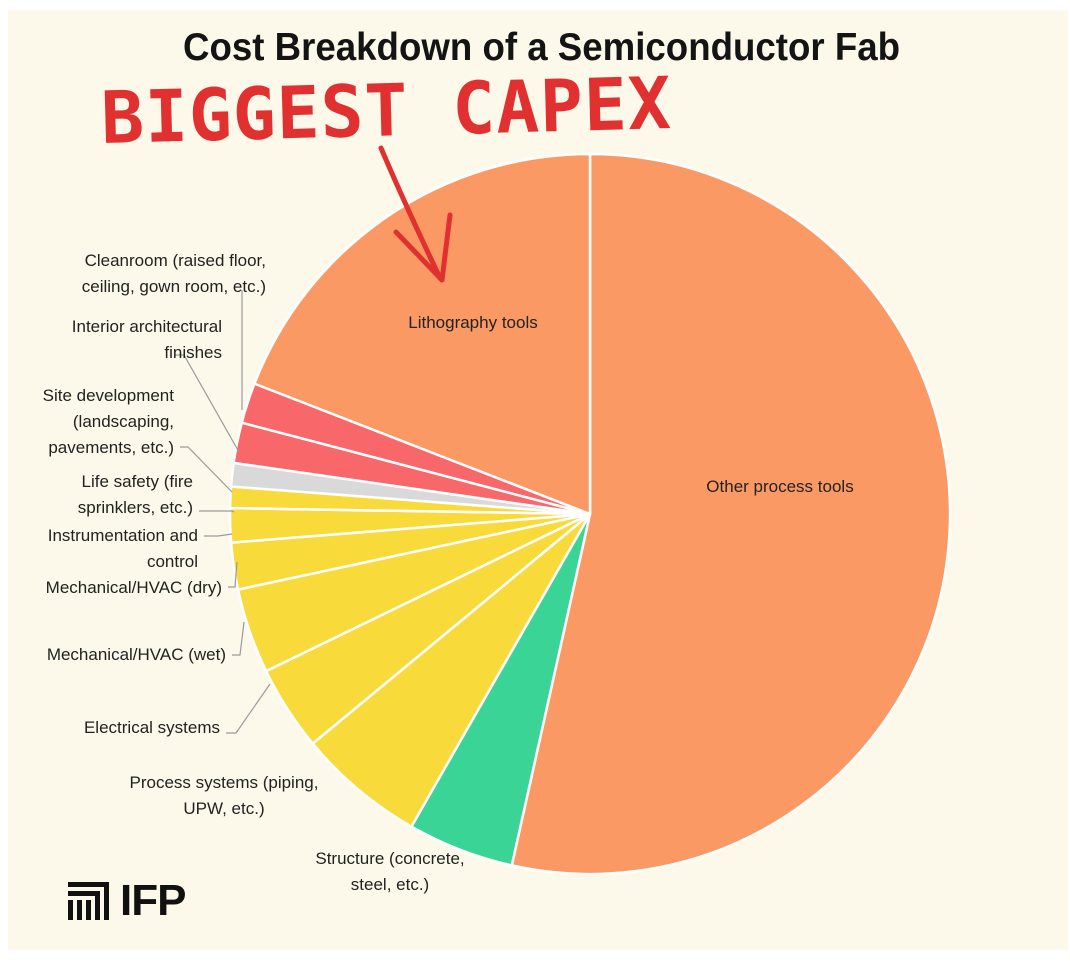 The image size is (1070, 962). I want to click on leader-line-life-safety-fire-sprinklers-etc, so click(217, 511).